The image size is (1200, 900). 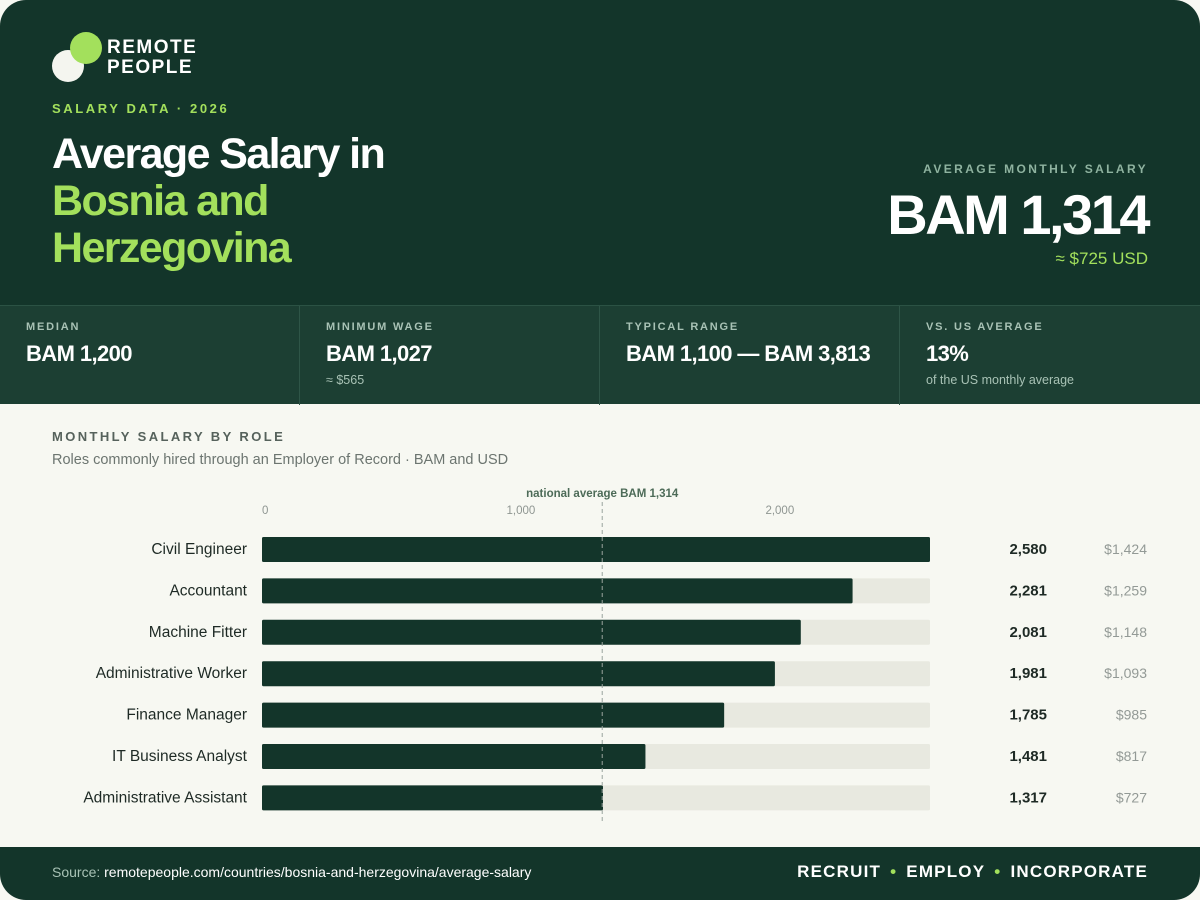 What do you see at coordinates (1102, 258) in the screenshot?
I see `average-salary-usd: ≈ $725 USD` at bounding box center [1102, 258].